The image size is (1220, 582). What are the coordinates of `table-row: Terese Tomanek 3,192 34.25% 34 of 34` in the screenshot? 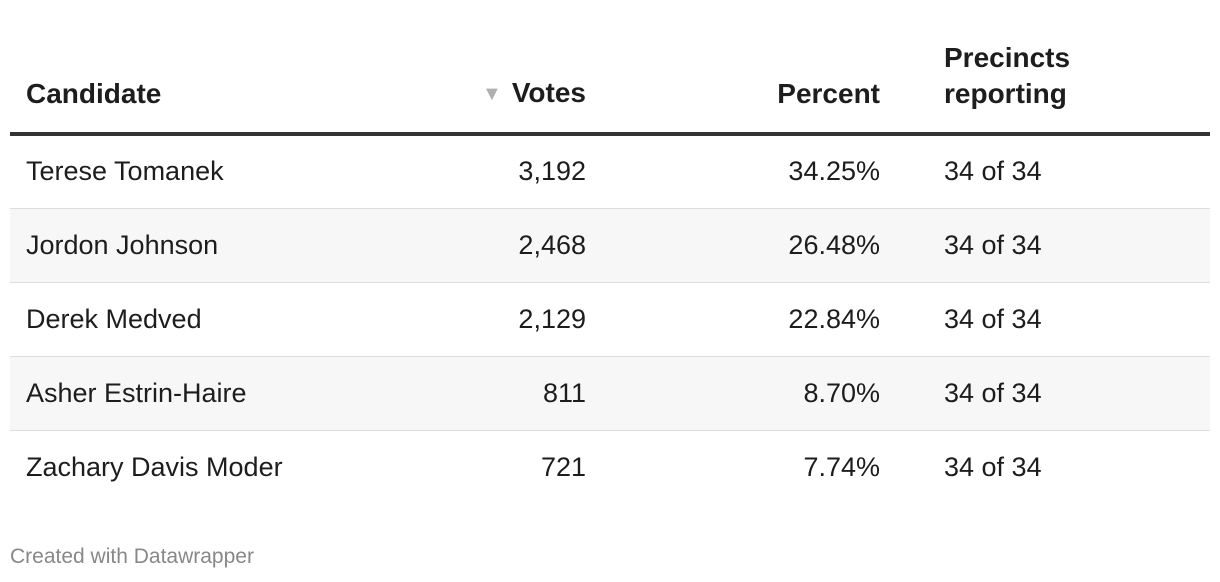 It's located at (610, 171).